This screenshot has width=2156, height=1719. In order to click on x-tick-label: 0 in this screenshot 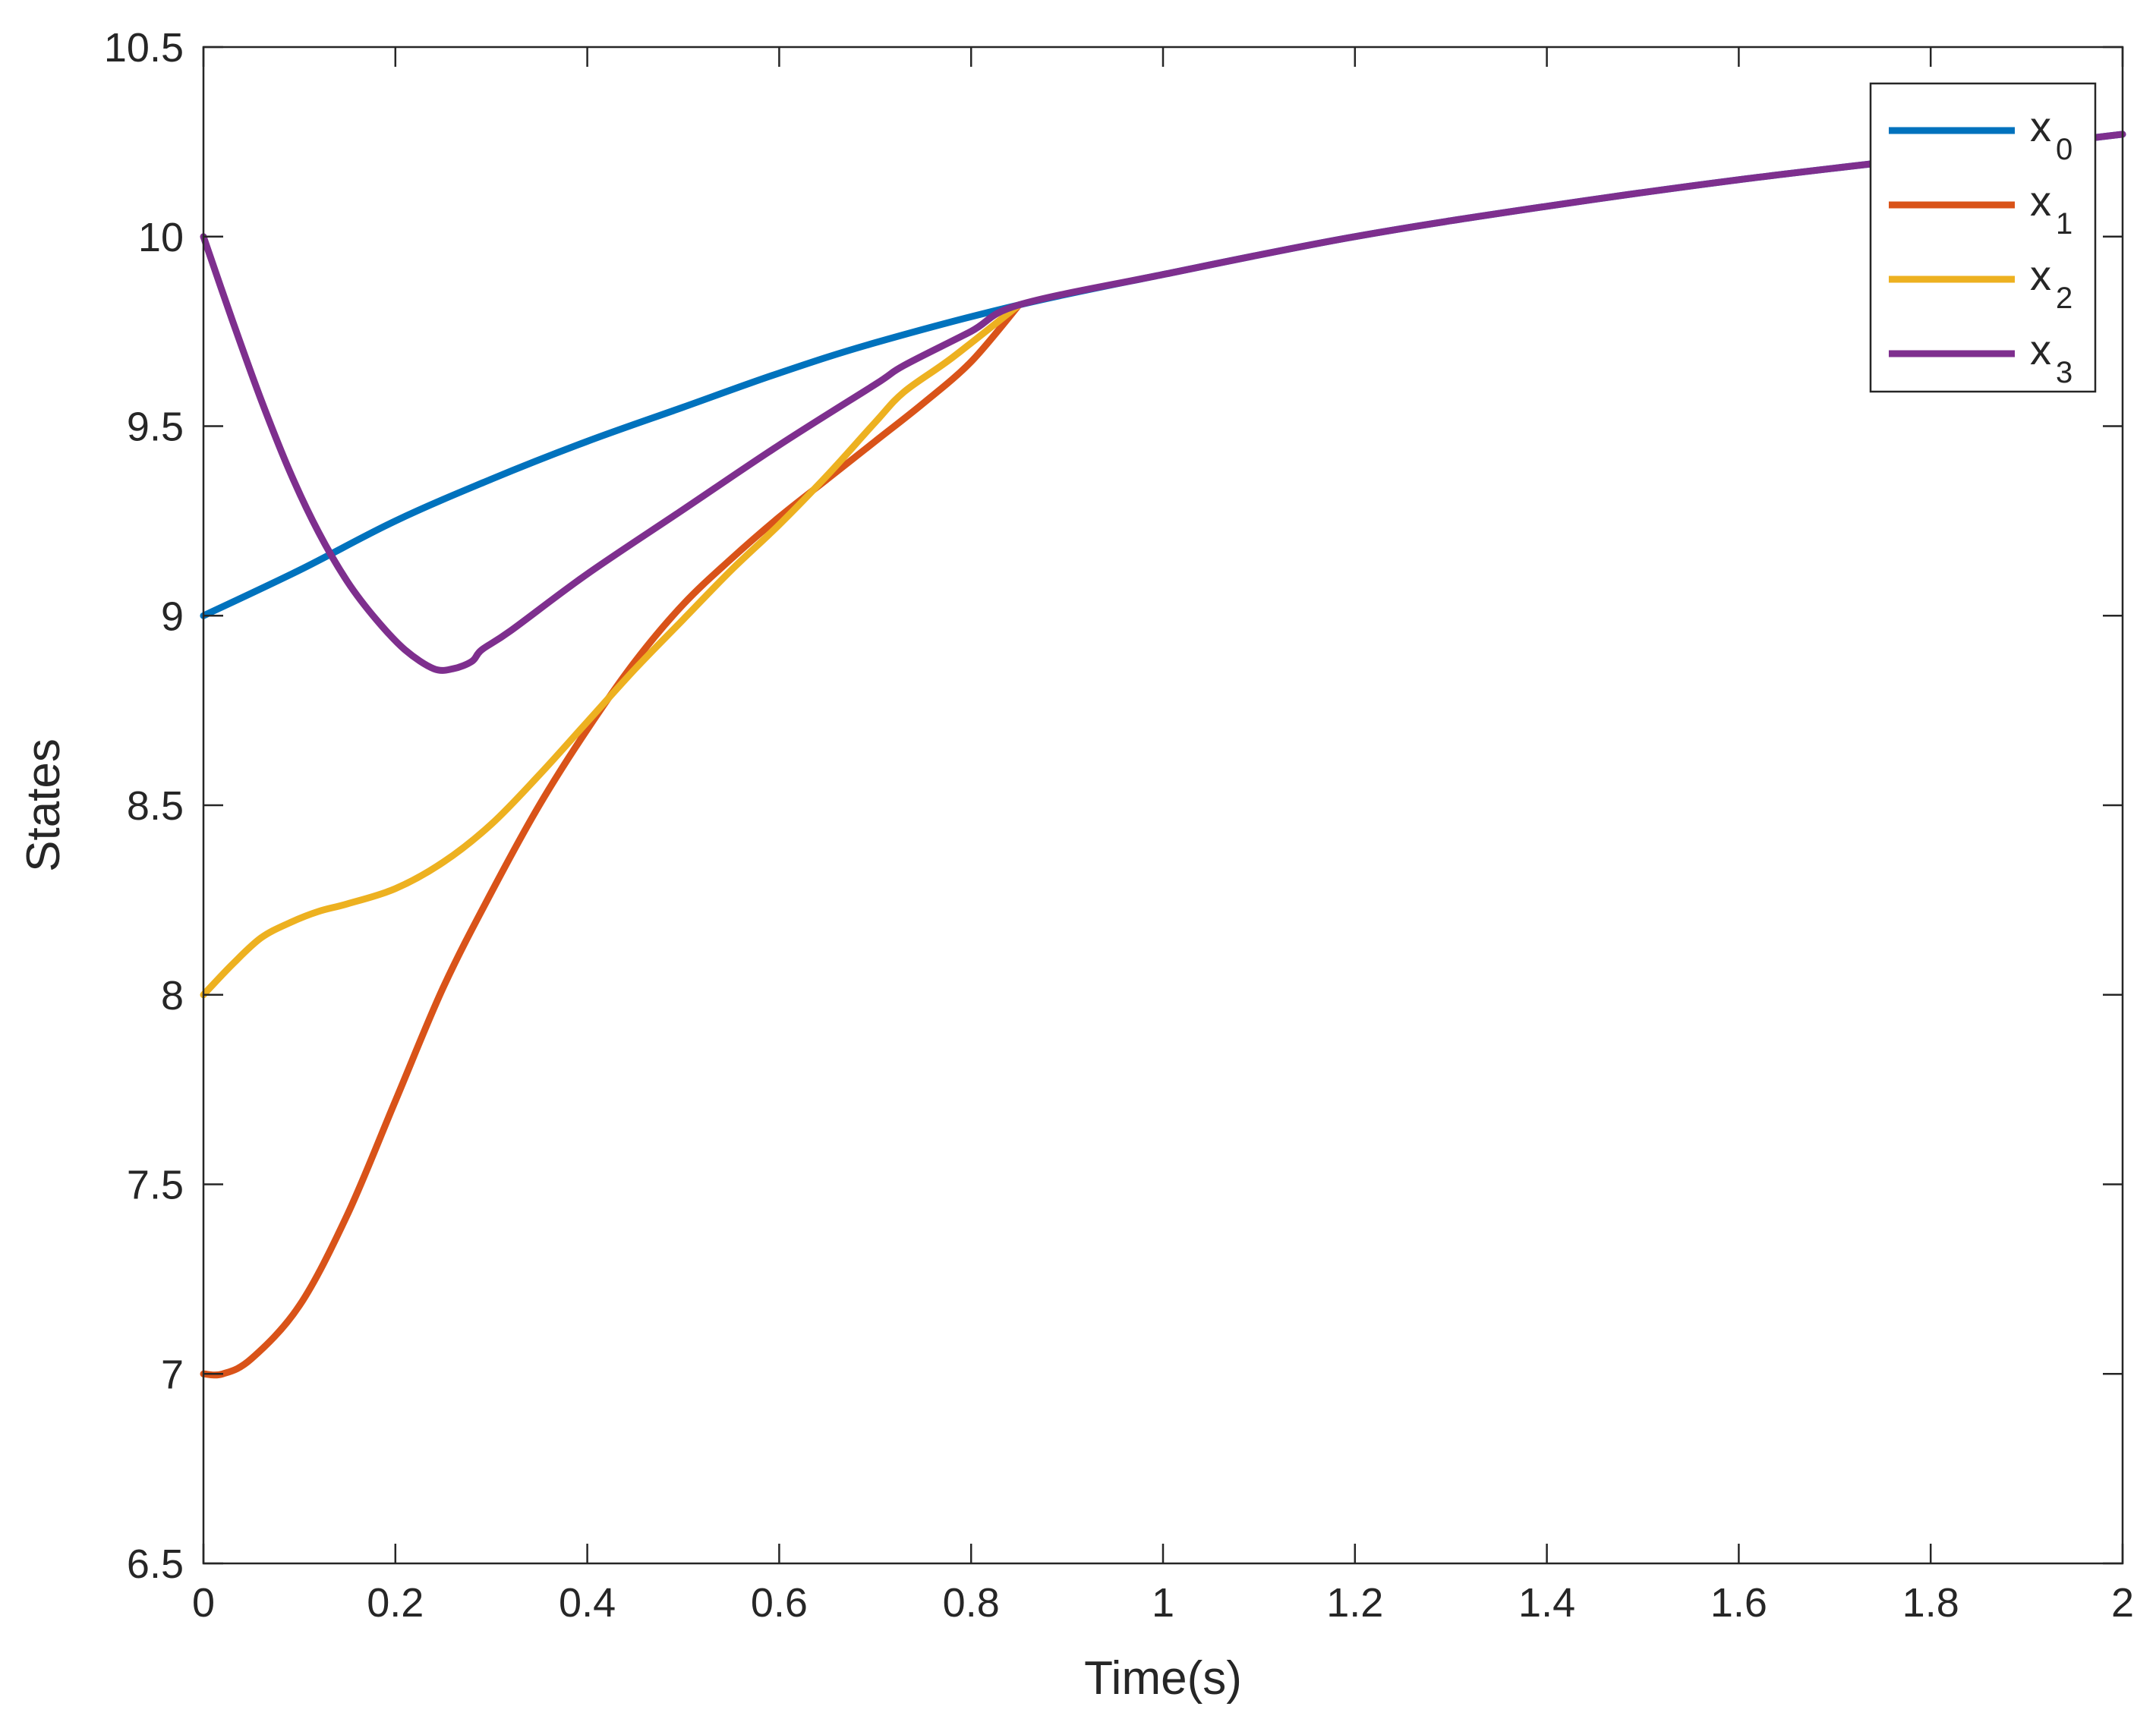, I will do `click(204, 1603)`.